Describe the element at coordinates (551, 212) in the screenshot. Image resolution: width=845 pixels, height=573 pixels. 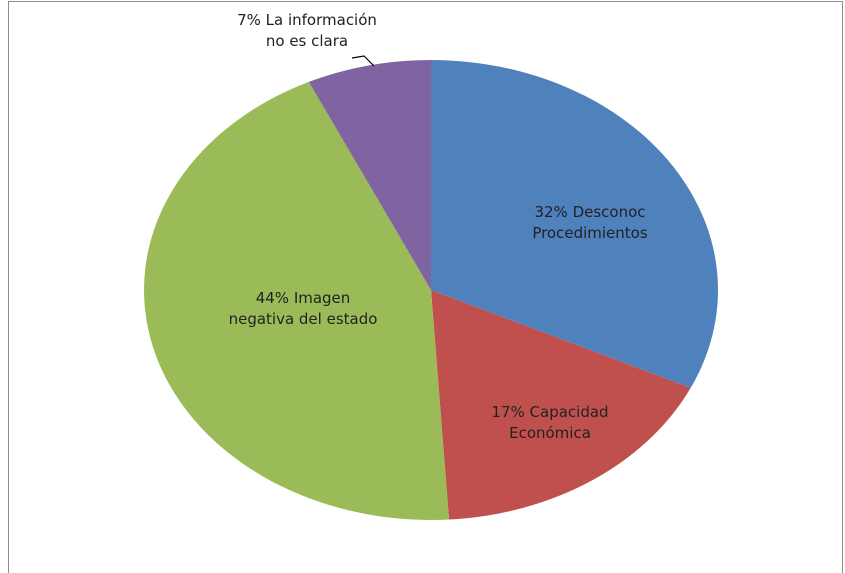
I see `slice-value-label: 32%` at that location.